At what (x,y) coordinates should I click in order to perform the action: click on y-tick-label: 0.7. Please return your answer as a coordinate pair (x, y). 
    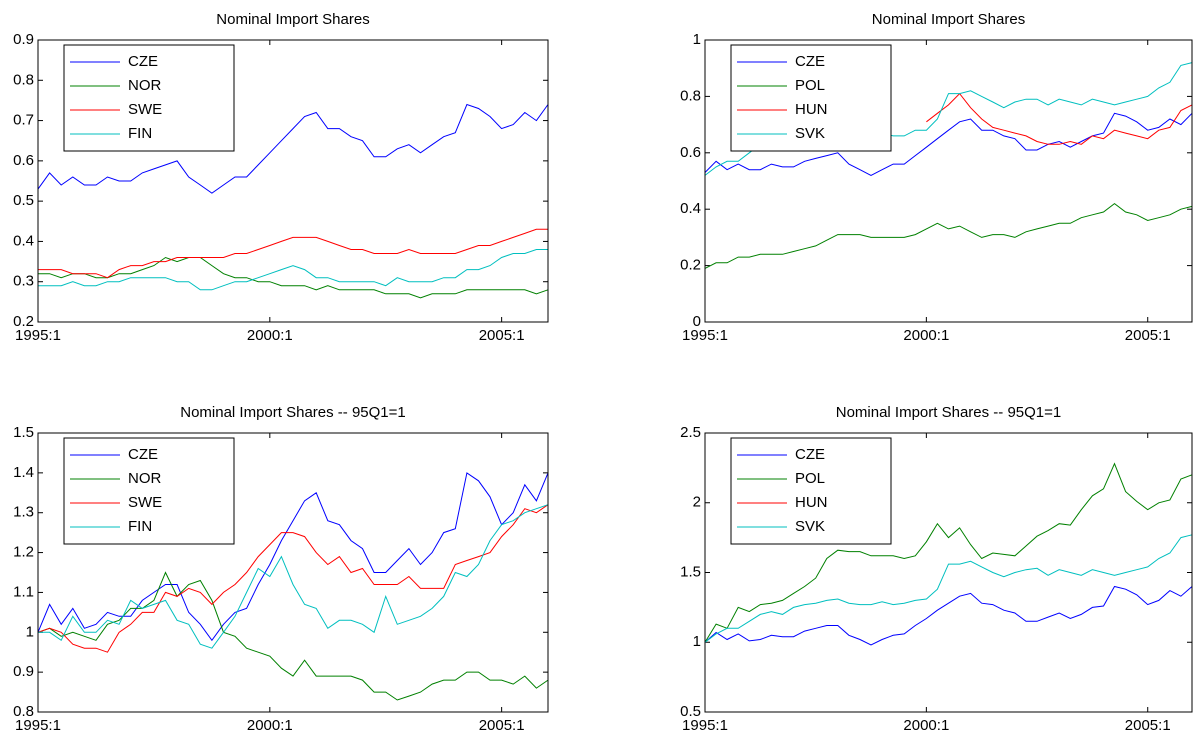
    Looking at the image, I should click on (23, 120).